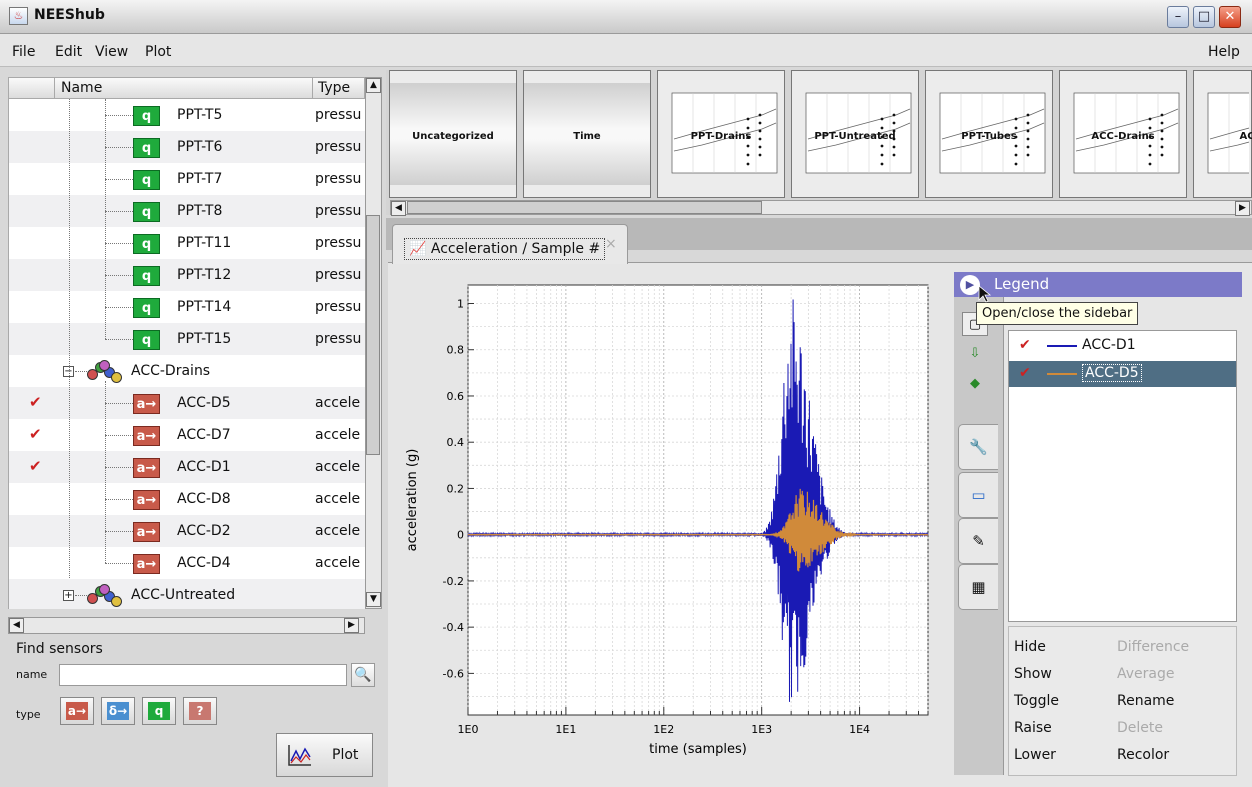 Image resolution: width=1252 pixels, height=787 pixels. What do you see at coordinates (1122, 374) in the screenshot?
I see `legend-item: ✔ ACC-D5` at bounding box center [1122, 374].